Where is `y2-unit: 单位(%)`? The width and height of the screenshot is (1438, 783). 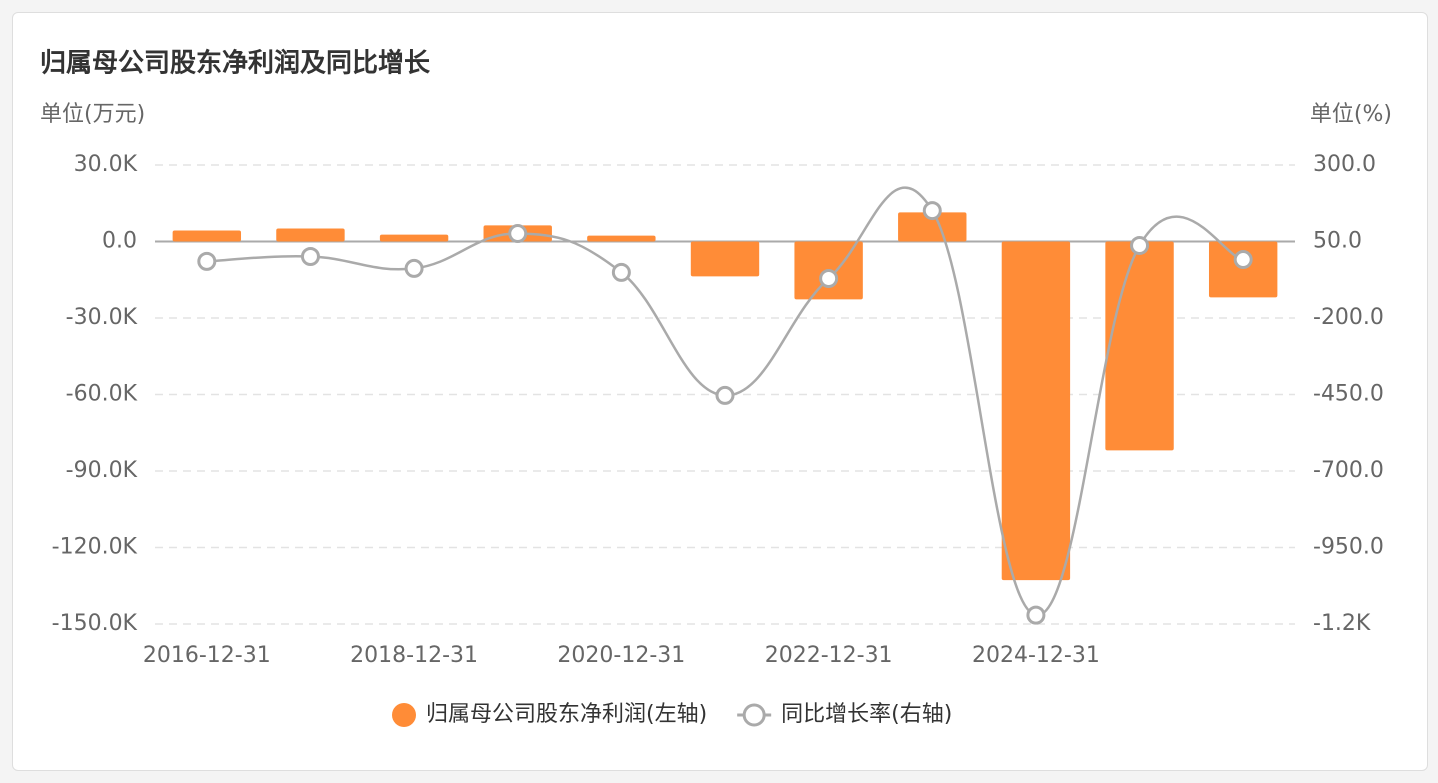 y2-unit: 单位(%) is located at coordinates (1351, 114).